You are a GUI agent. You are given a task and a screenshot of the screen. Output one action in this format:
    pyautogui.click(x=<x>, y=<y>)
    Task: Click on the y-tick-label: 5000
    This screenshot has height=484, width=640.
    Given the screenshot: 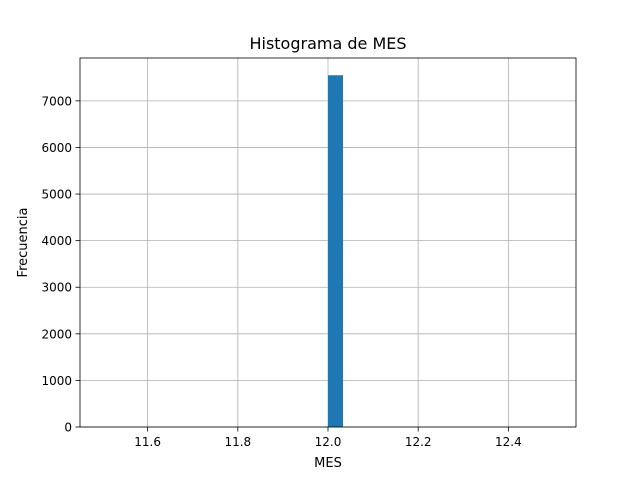 What is the action you would take?
    pyautogui.click(x=56, y=195)
    